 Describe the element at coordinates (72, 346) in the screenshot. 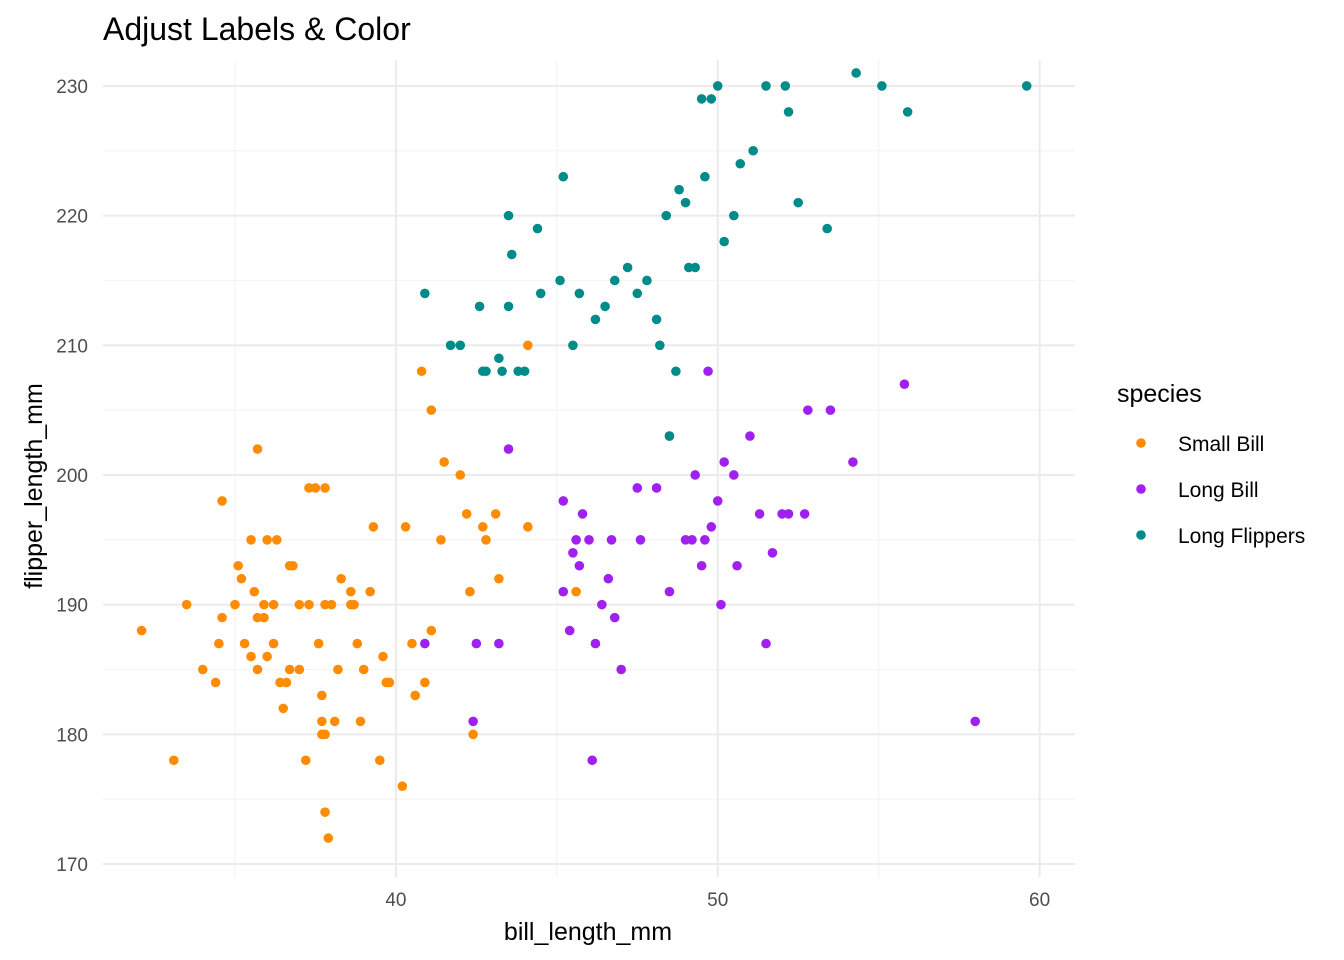

I see `y-tick-label: 210` at that location.